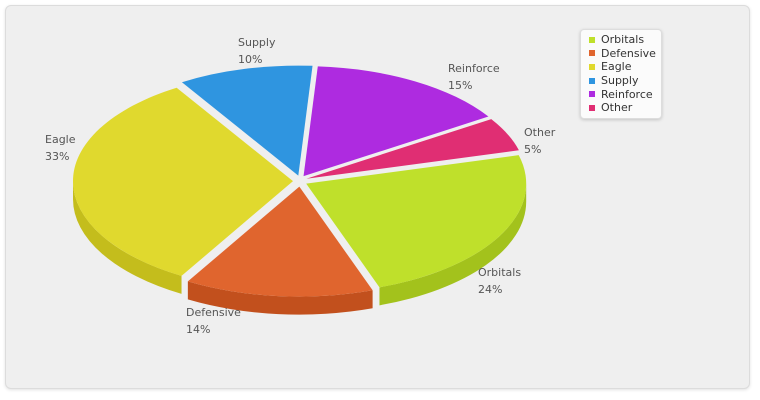 This screenshot has width=760, height=400. I want to click on legend-item: Defensive, so click(625, 54).